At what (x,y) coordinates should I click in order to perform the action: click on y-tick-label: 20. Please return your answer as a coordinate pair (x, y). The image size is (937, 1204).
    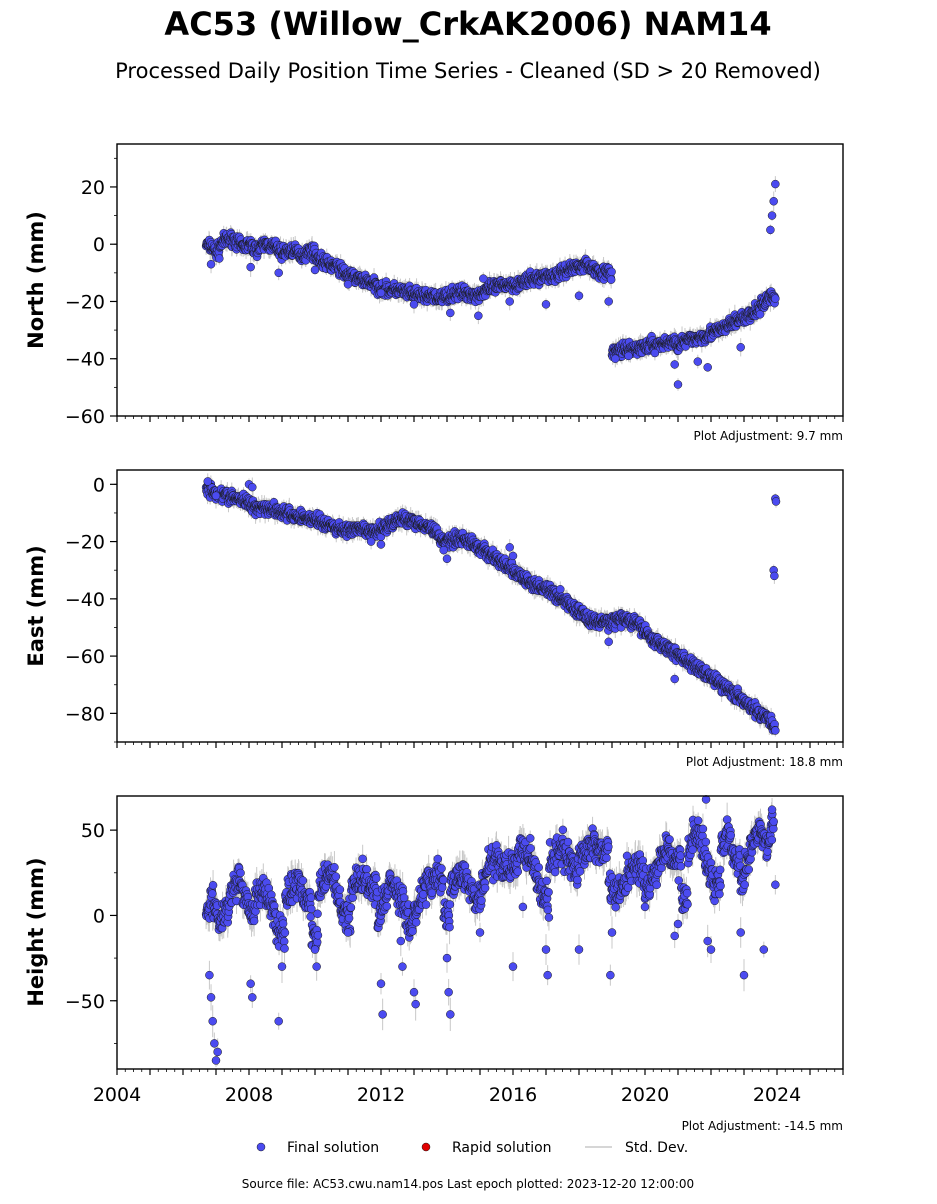
    Looking at the image, I should click on (93, 188).